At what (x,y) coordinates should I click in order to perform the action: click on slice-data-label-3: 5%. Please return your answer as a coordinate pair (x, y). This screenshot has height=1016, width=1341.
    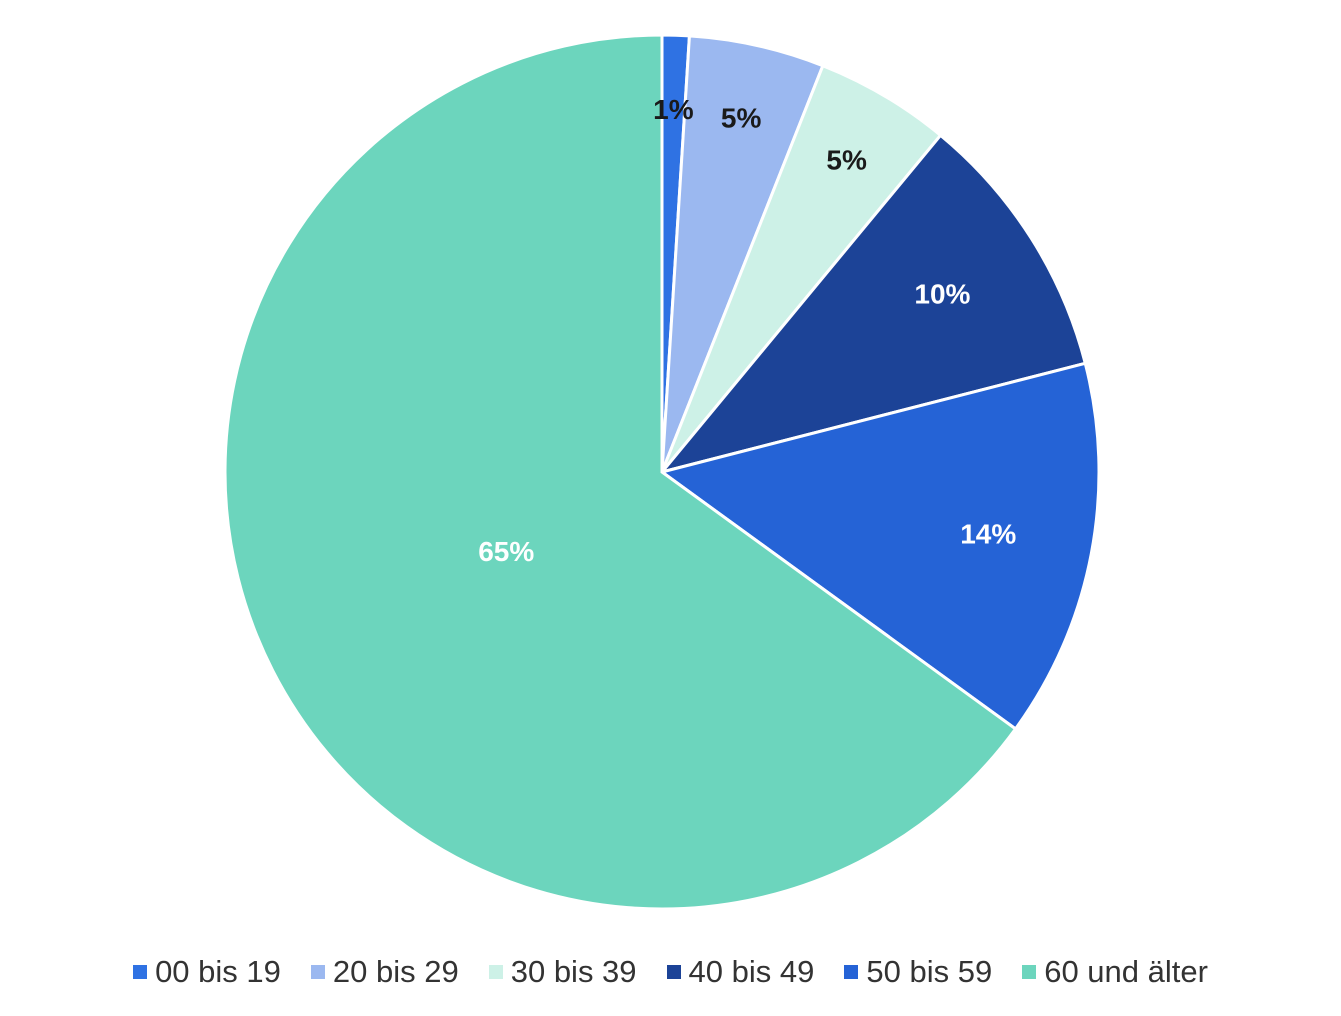
    Looking at the image, I should click on (846, 159).